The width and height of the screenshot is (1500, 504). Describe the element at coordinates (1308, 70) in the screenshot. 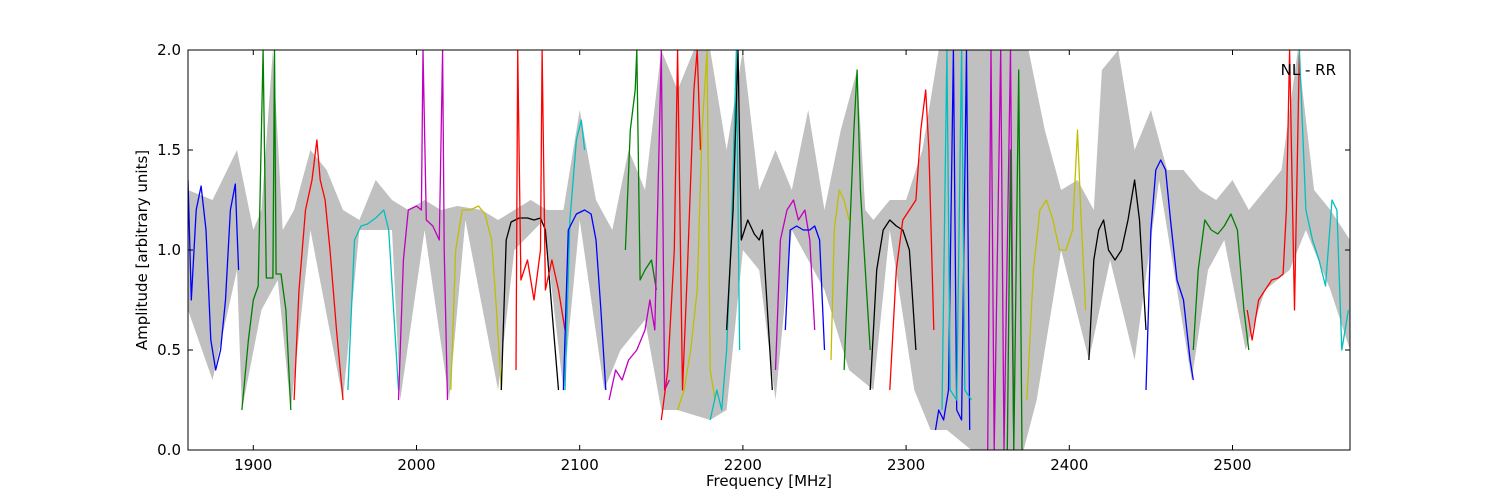

I see `annotation-label: NL - RR` at that location.